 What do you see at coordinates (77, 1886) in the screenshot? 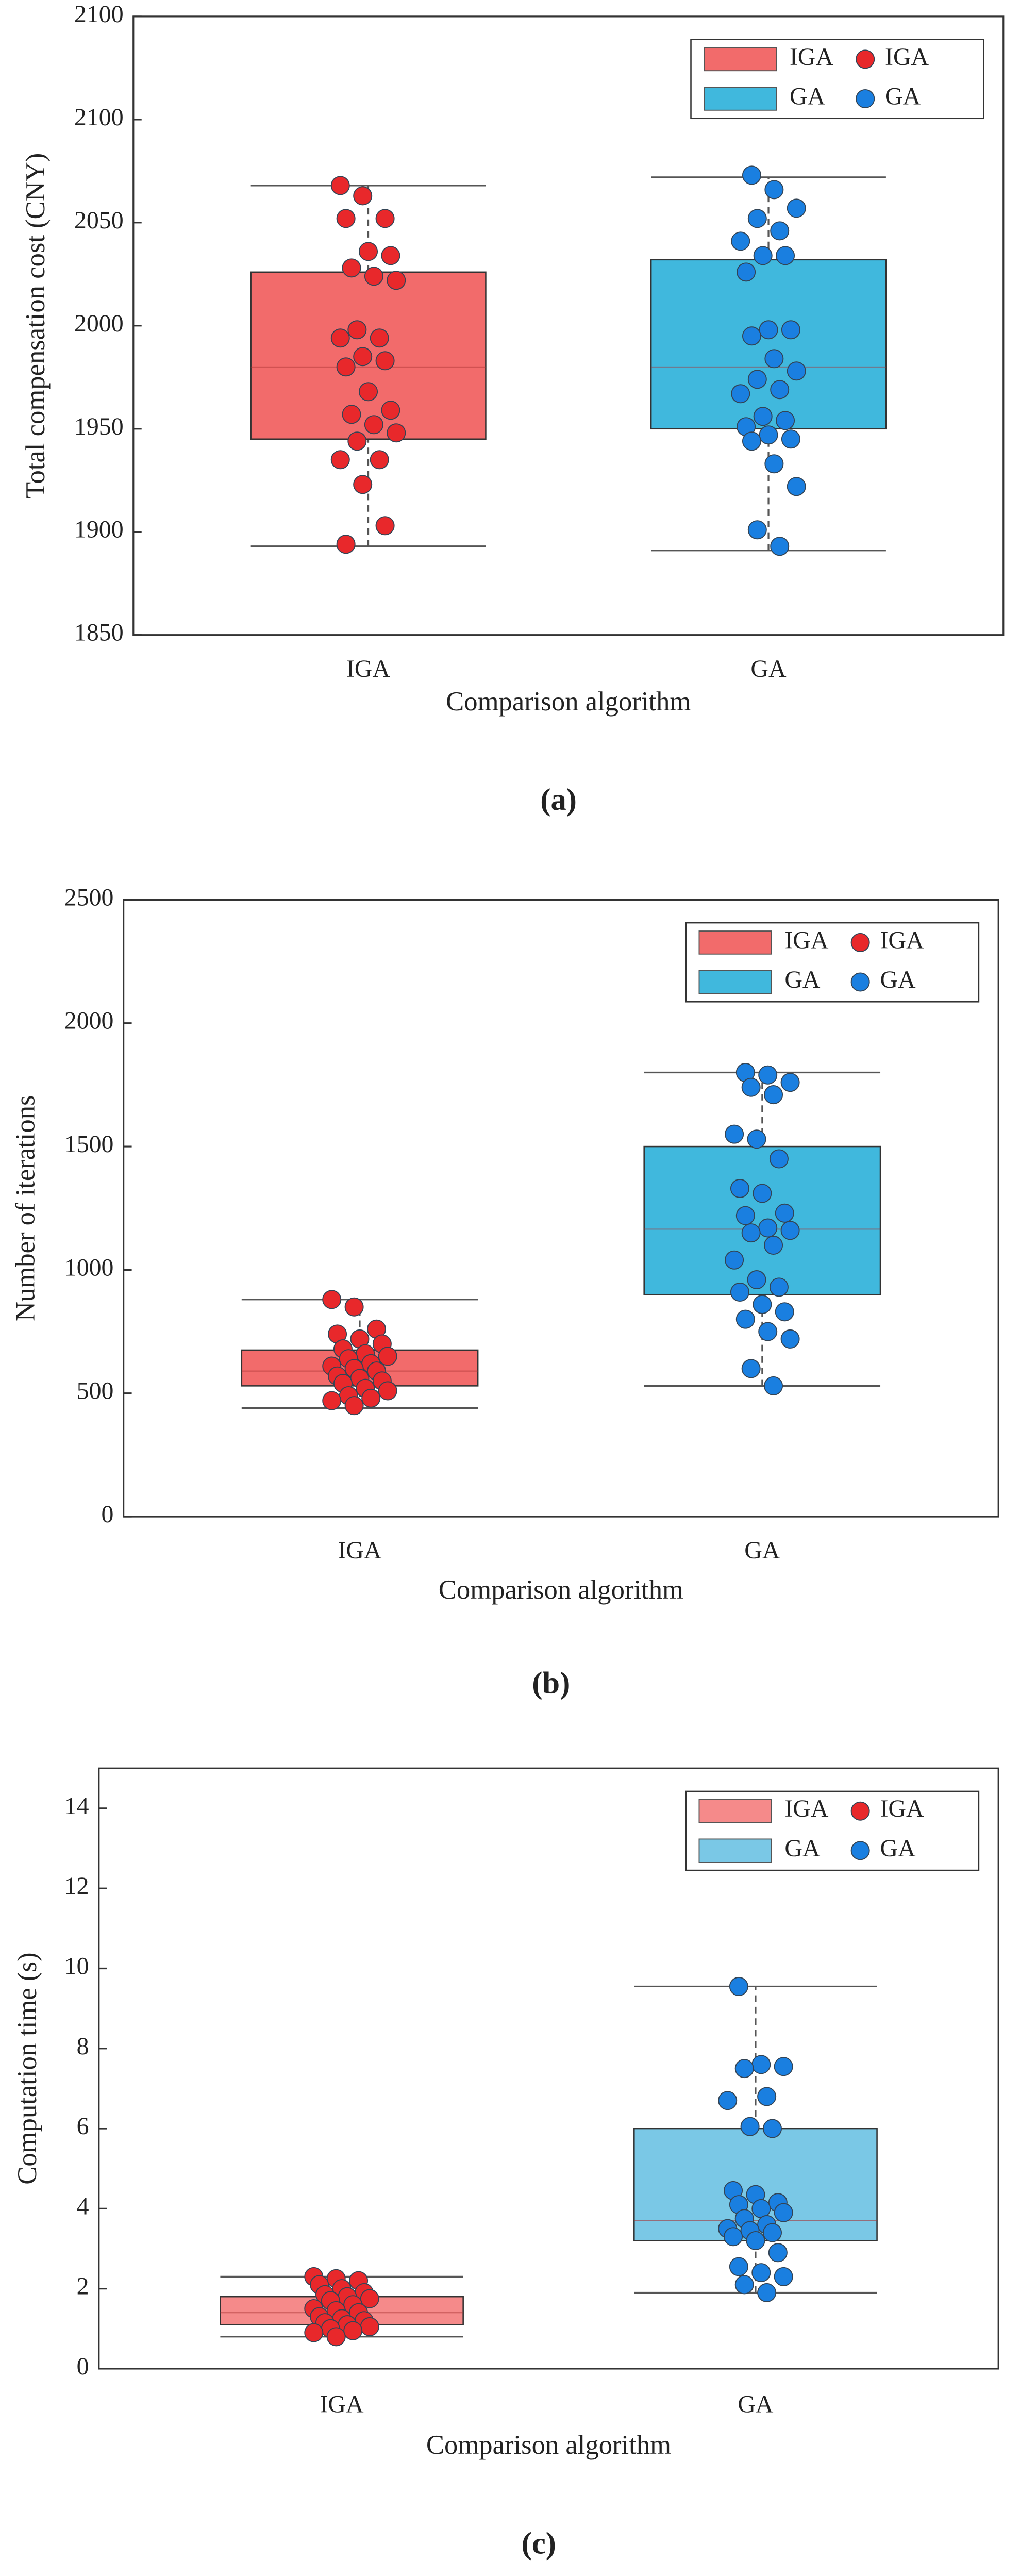
I see `y-tick-label: 12` at bounding box center [77, 1886].